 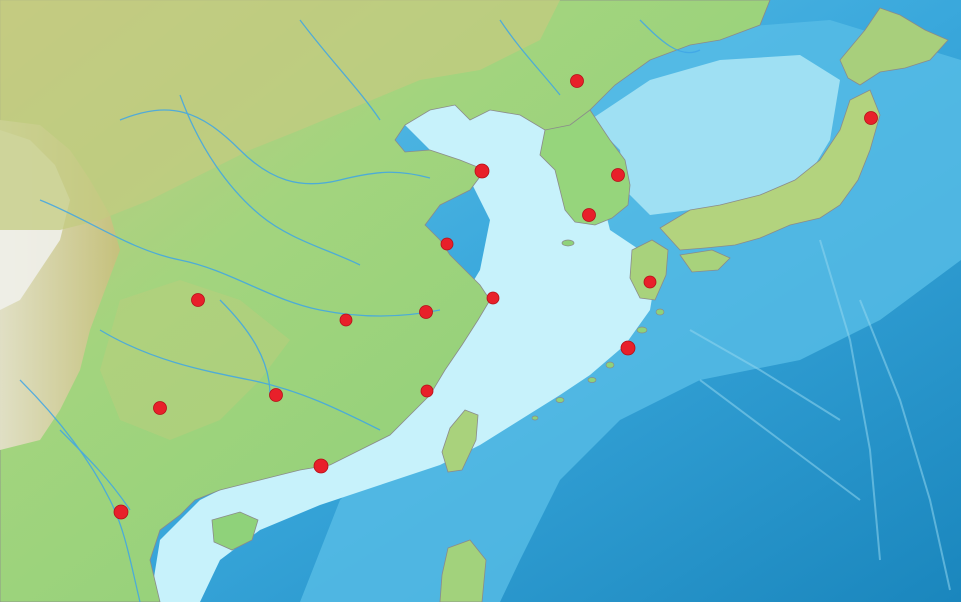 I want to click on luzon-island, so click(x=463, y=570).